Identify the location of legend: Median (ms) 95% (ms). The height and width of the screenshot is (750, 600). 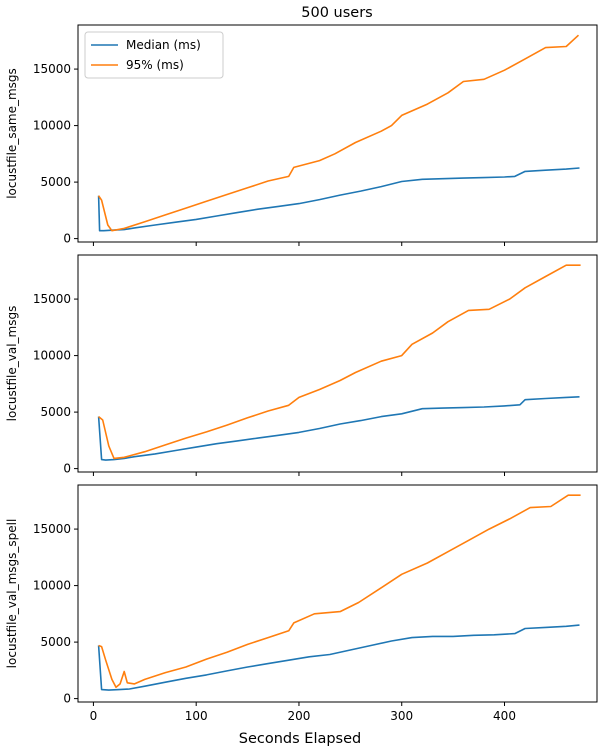
(154, 55).